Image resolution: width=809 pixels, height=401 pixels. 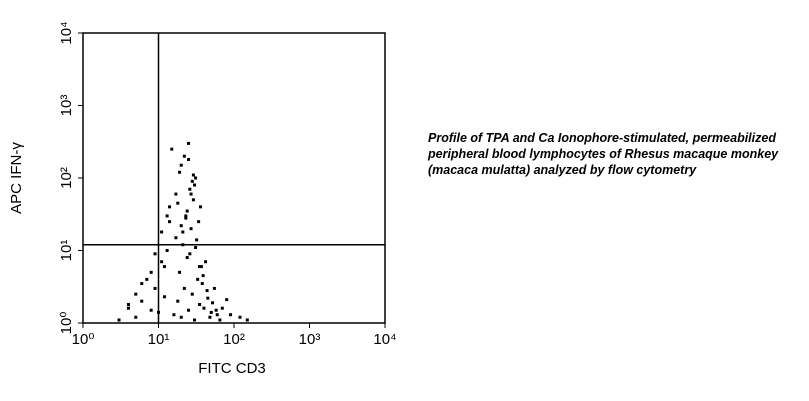 I want to click on y-tick-label: 10¹, so click(x=66, y=251).